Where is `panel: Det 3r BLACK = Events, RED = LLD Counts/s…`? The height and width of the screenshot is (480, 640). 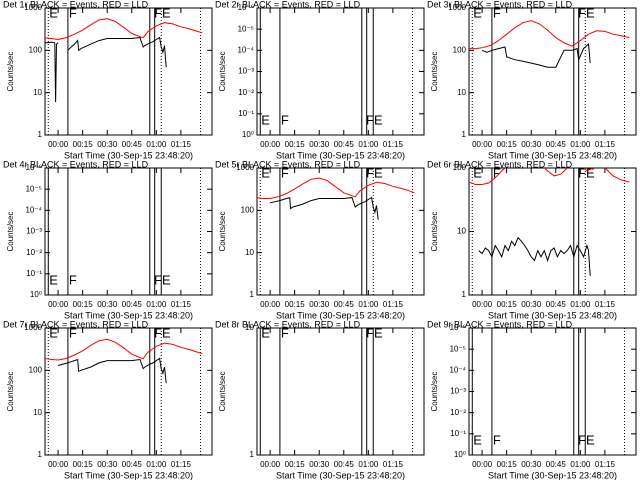 panel: Det 3r BLACK = Events, RED = LLD Counts/s… is located at coordinates (532, 80).